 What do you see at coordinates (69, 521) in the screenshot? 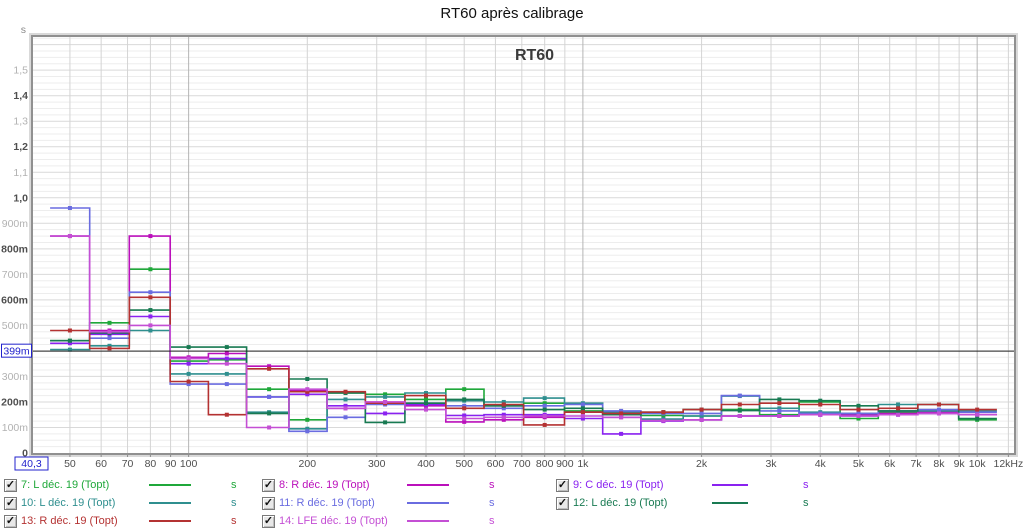
I see `legend-label: 13: R déc. 19 (Topt)` at bounding box center [69, 521].